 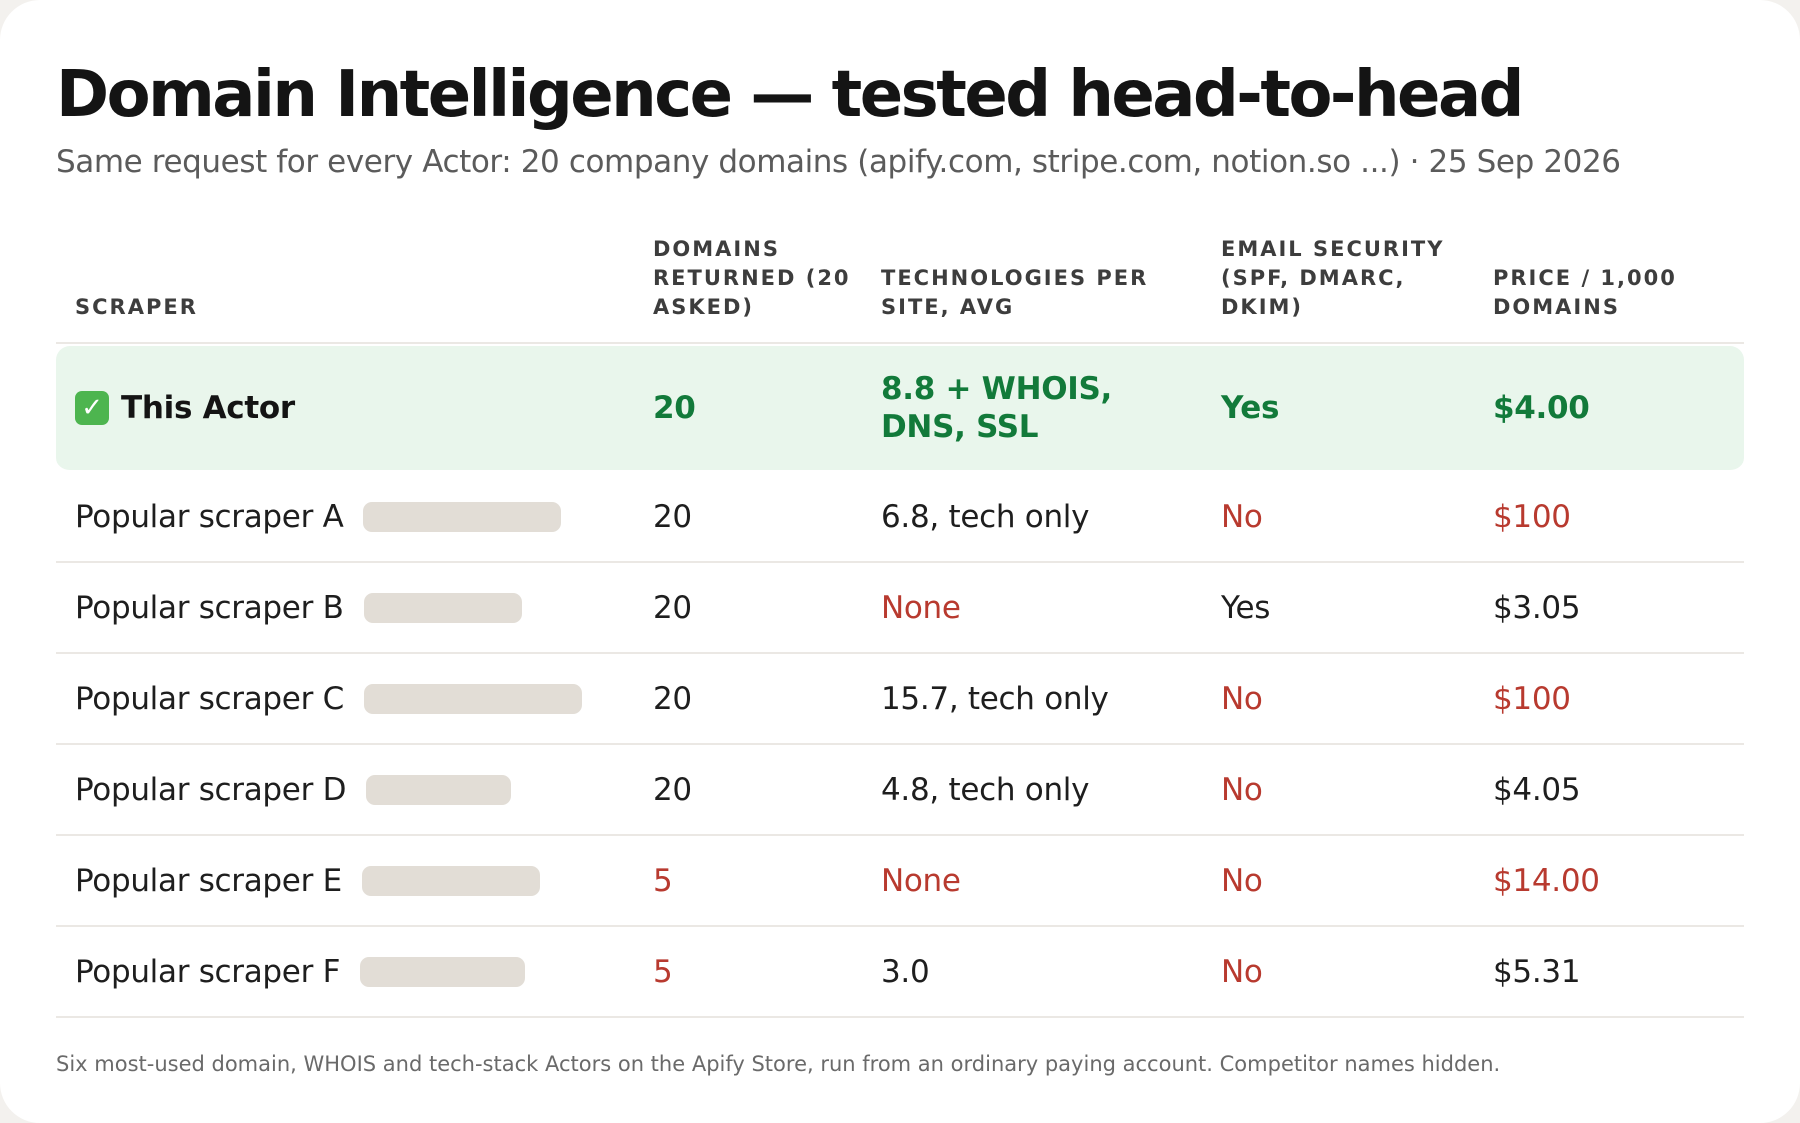 I want to click on scraper-name-cell: Popular scraper A, so click(x=318, y=517).